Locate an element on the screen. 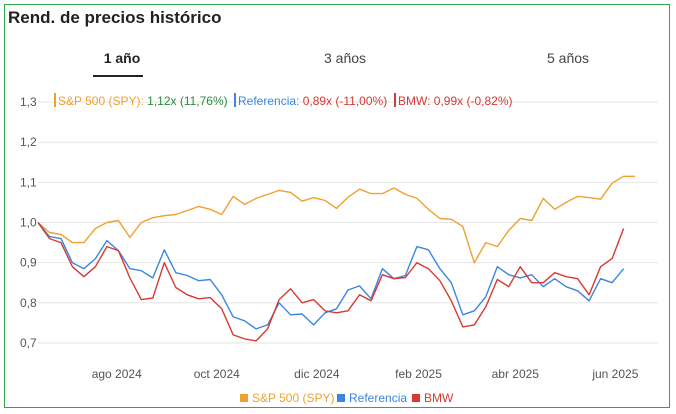 The height and width of the screenshot is (414, 676). x-tick-label: ago 2024 is located at coordinates (117, 374).